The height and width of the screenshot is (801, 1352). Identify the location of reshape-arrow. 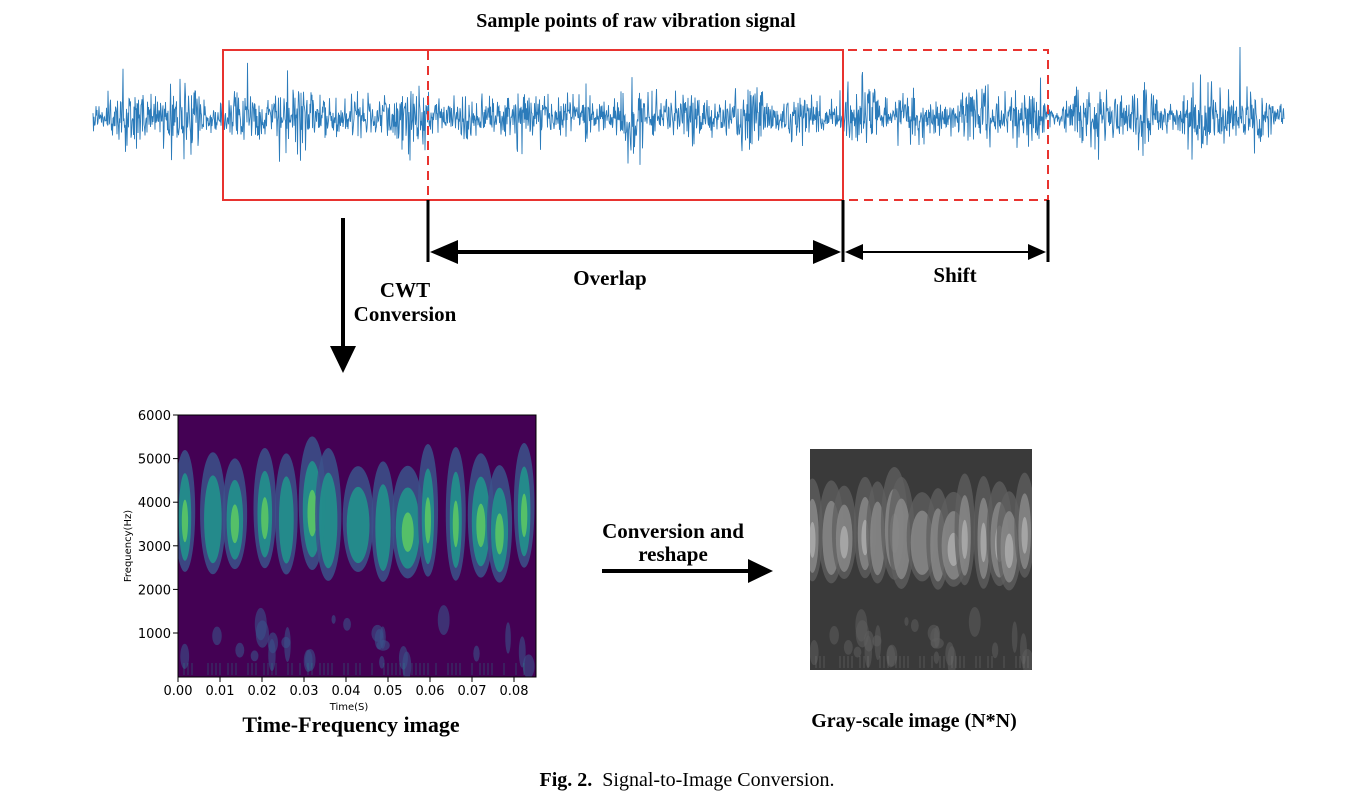
(687, 571).